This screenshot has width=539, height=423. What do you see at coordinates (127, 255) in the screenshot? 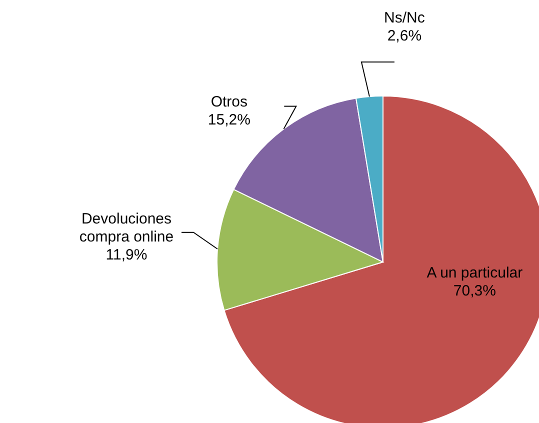
I see `data-label: 11,9%` at bounding box center [127, 255].